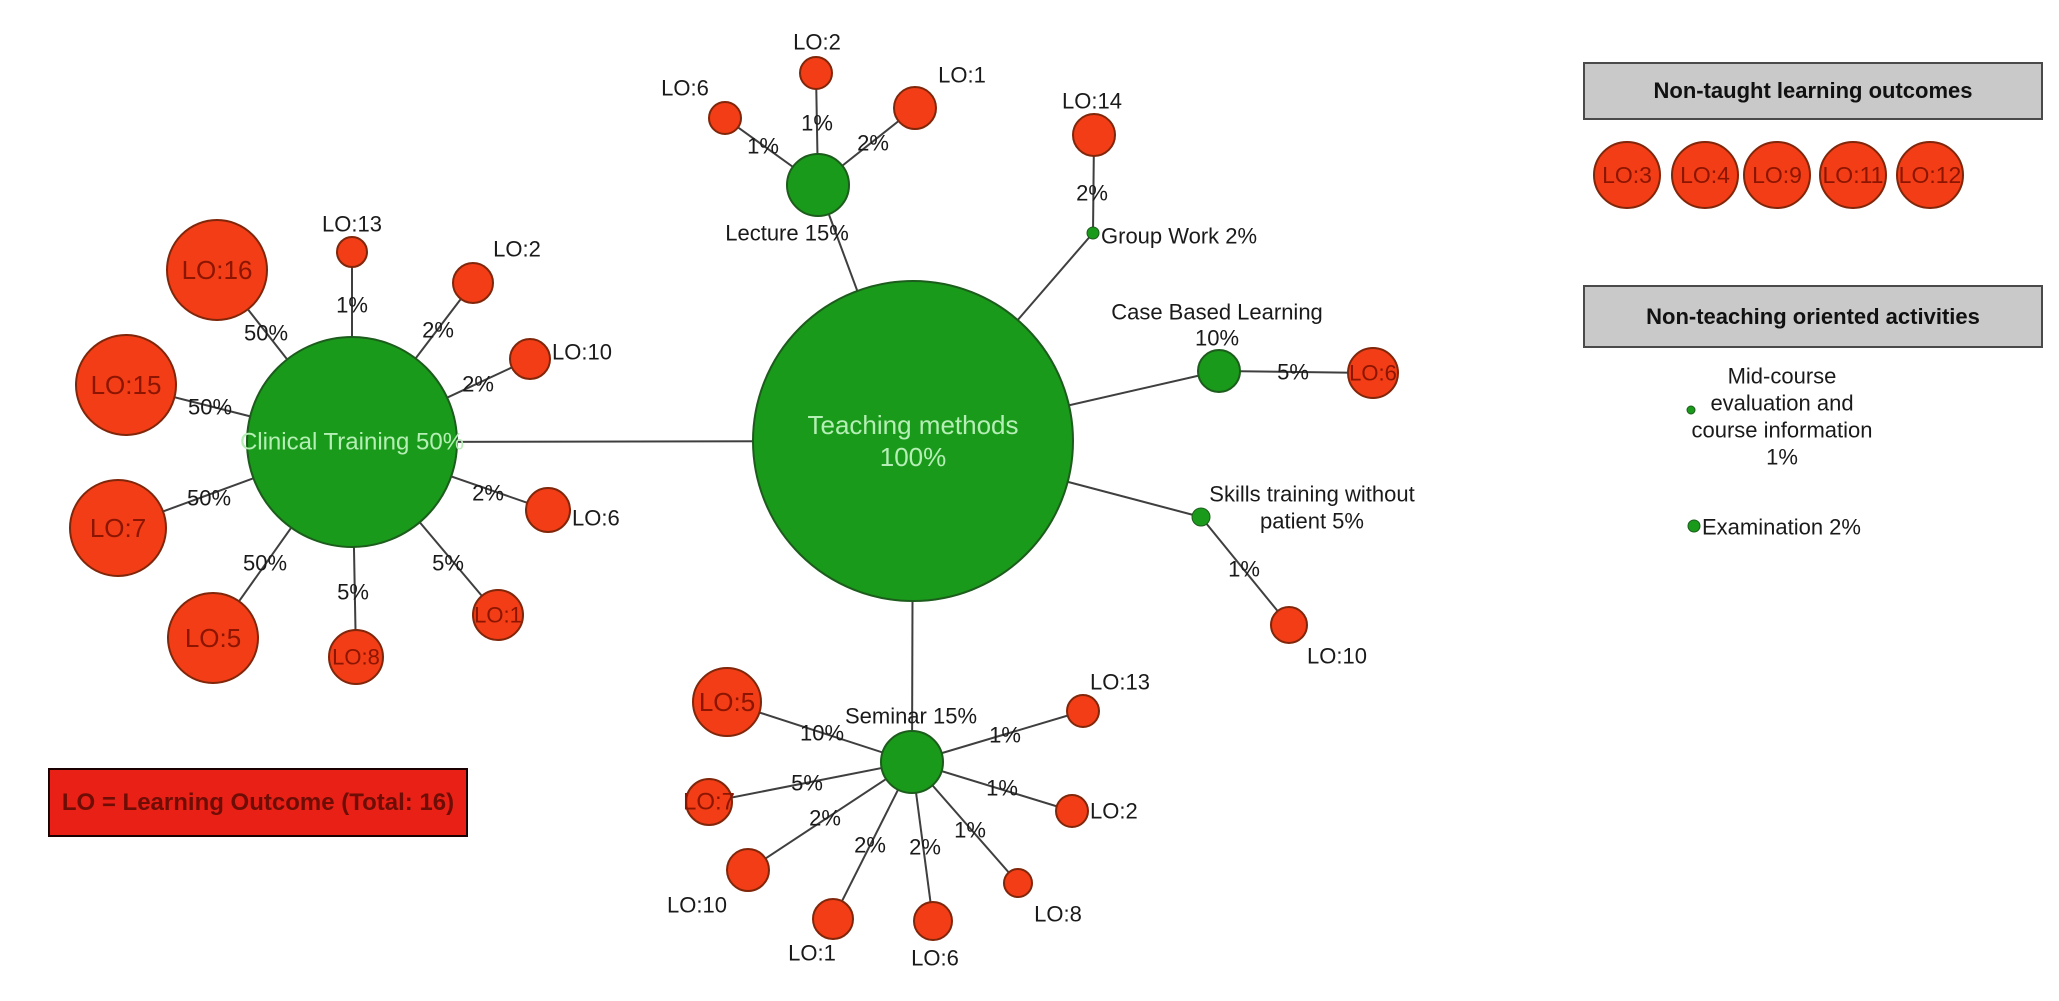  What do you see at coordinates (870, 845) in the screenshot?
I see `edge-label-seminar-se_lo1: 2%` at bounding box center [870, 845].